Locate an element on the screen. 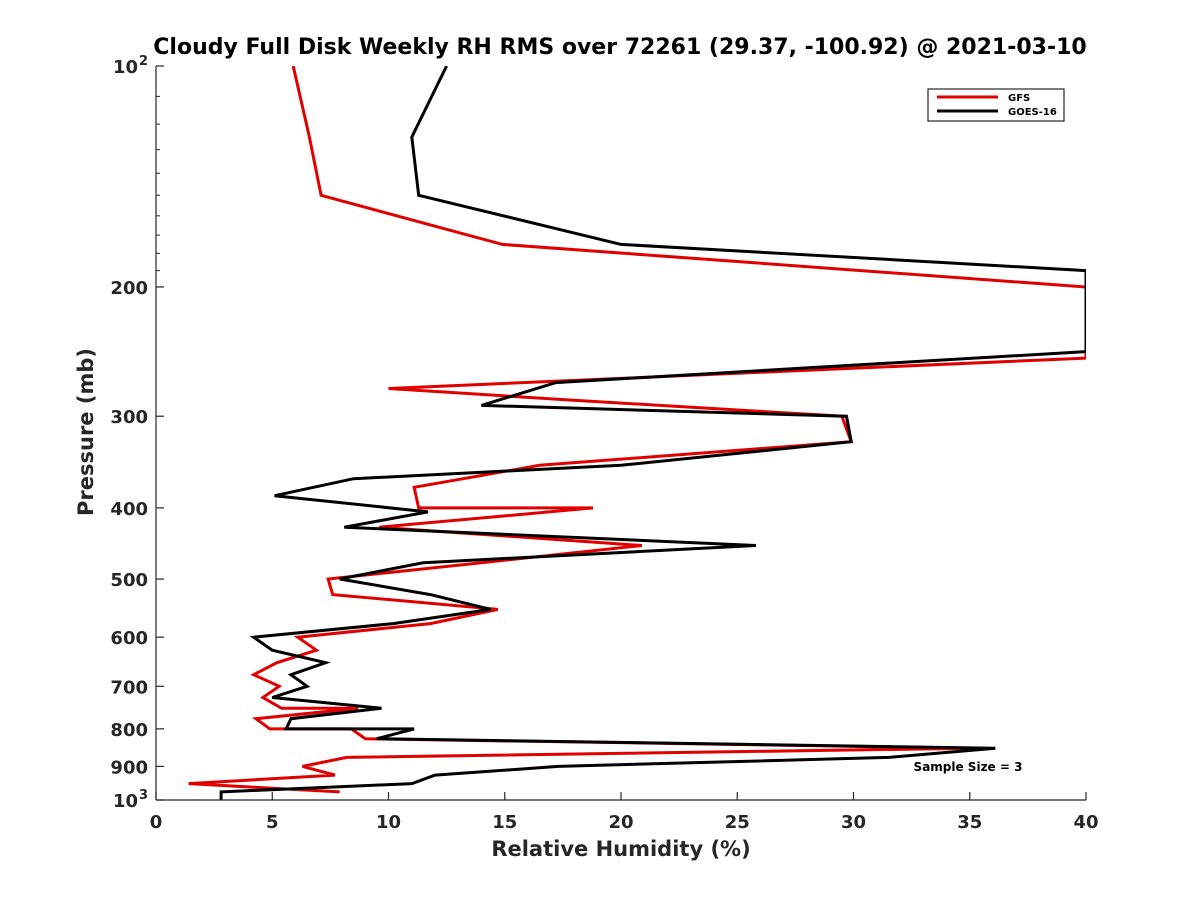 The image size is (1200, 900). x-tick-label: 5 is located at coordinates (272, 822).